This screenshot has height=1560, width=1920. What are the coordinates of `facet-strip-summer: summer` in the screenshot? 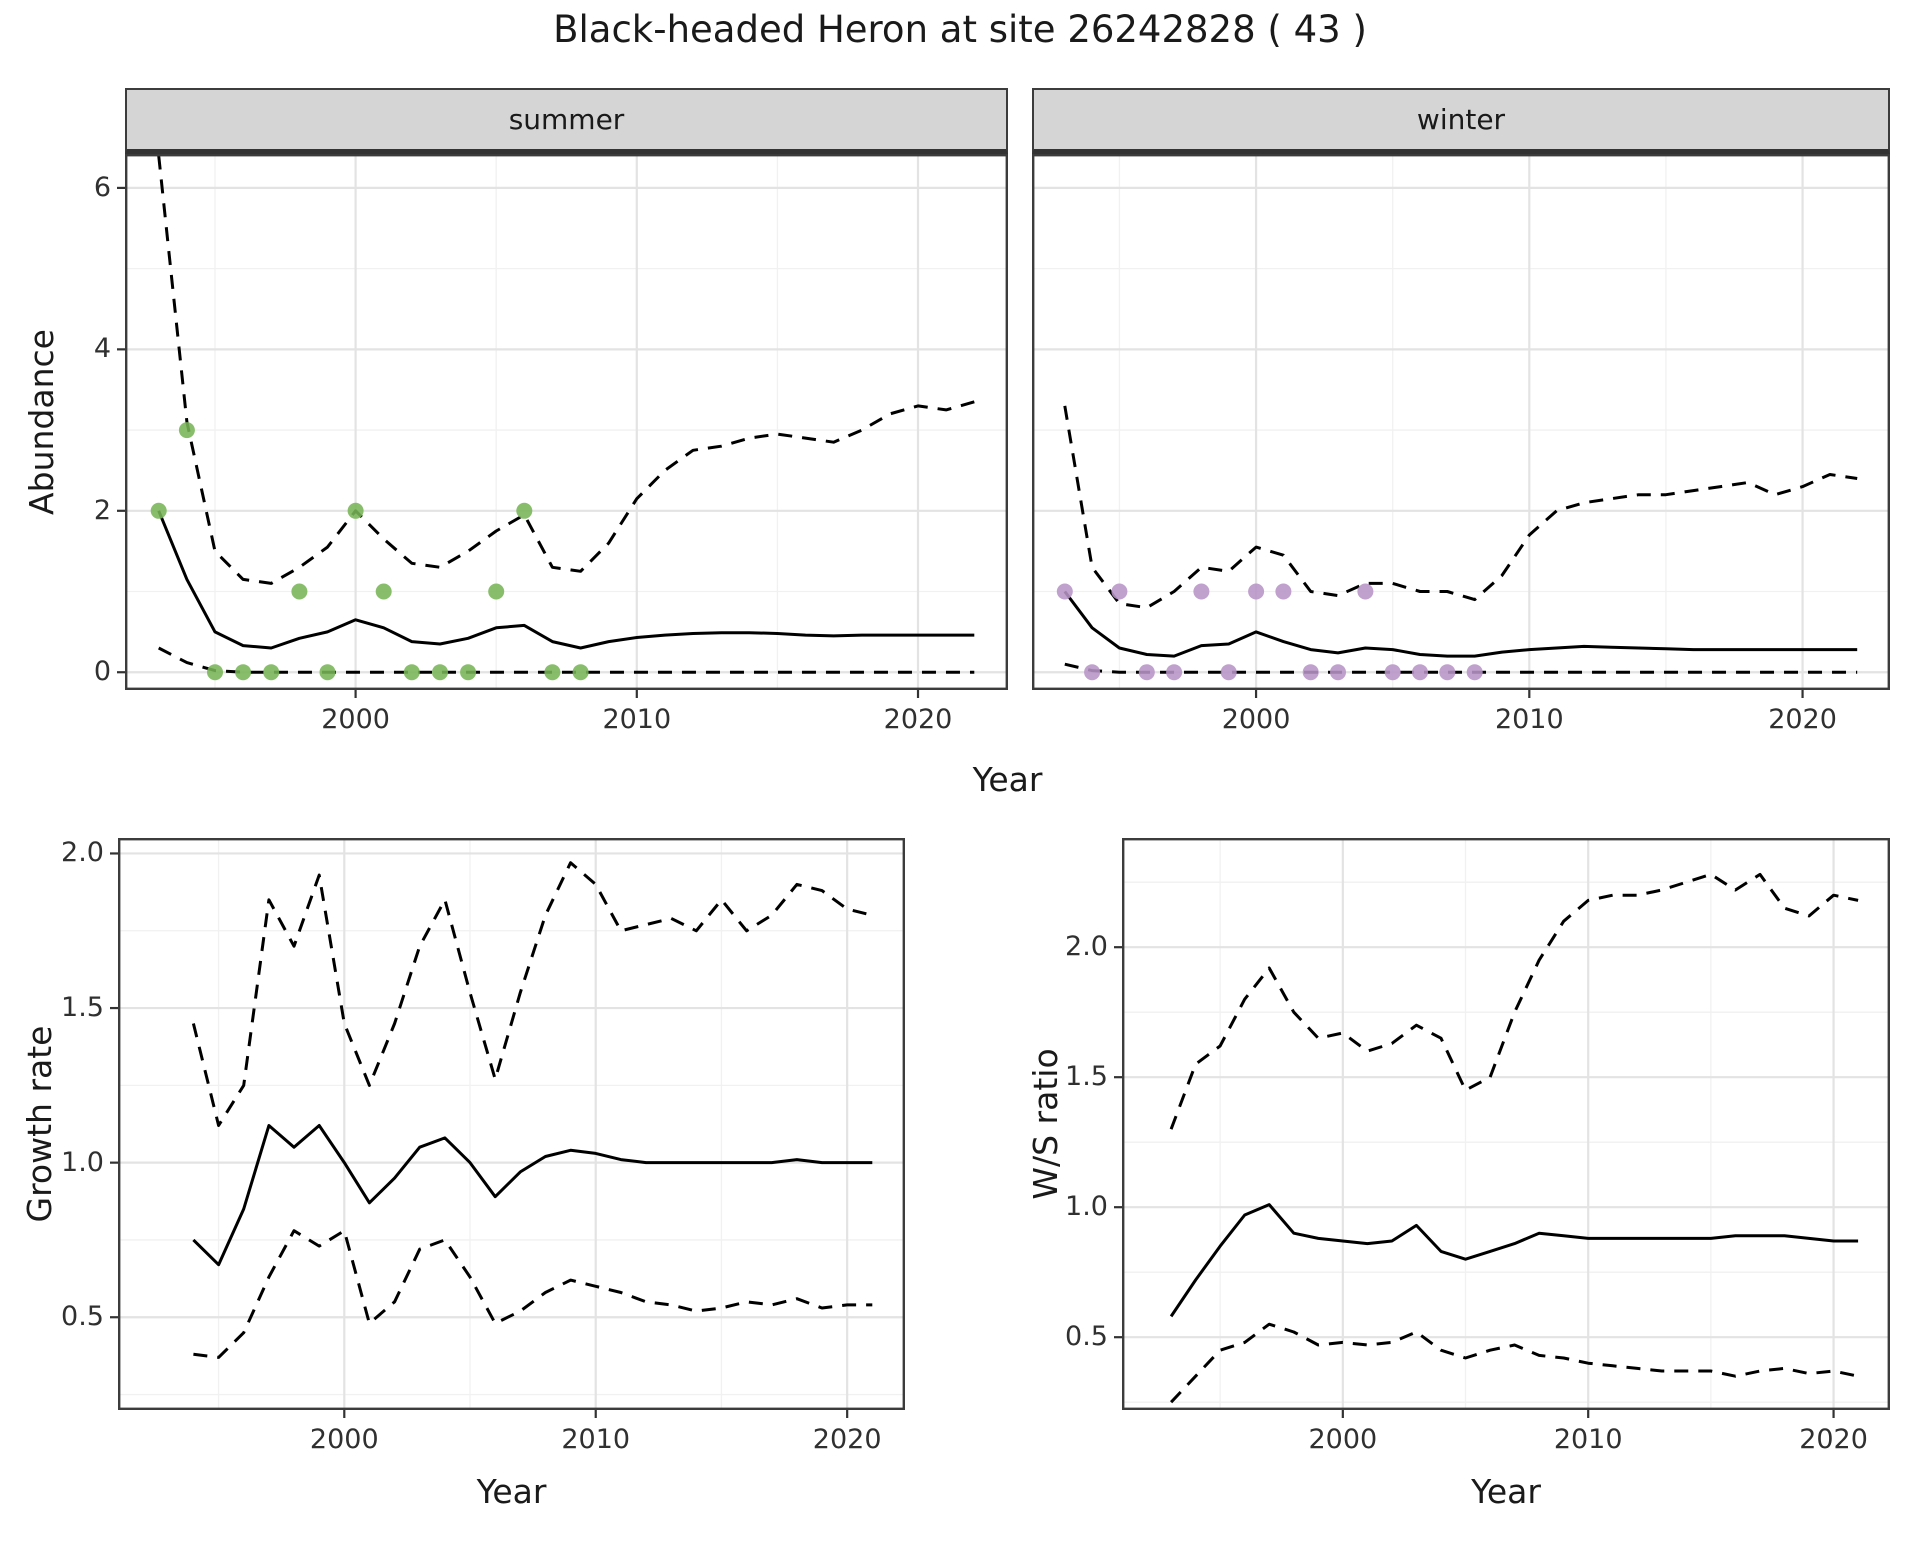 It's located at (566, 121).